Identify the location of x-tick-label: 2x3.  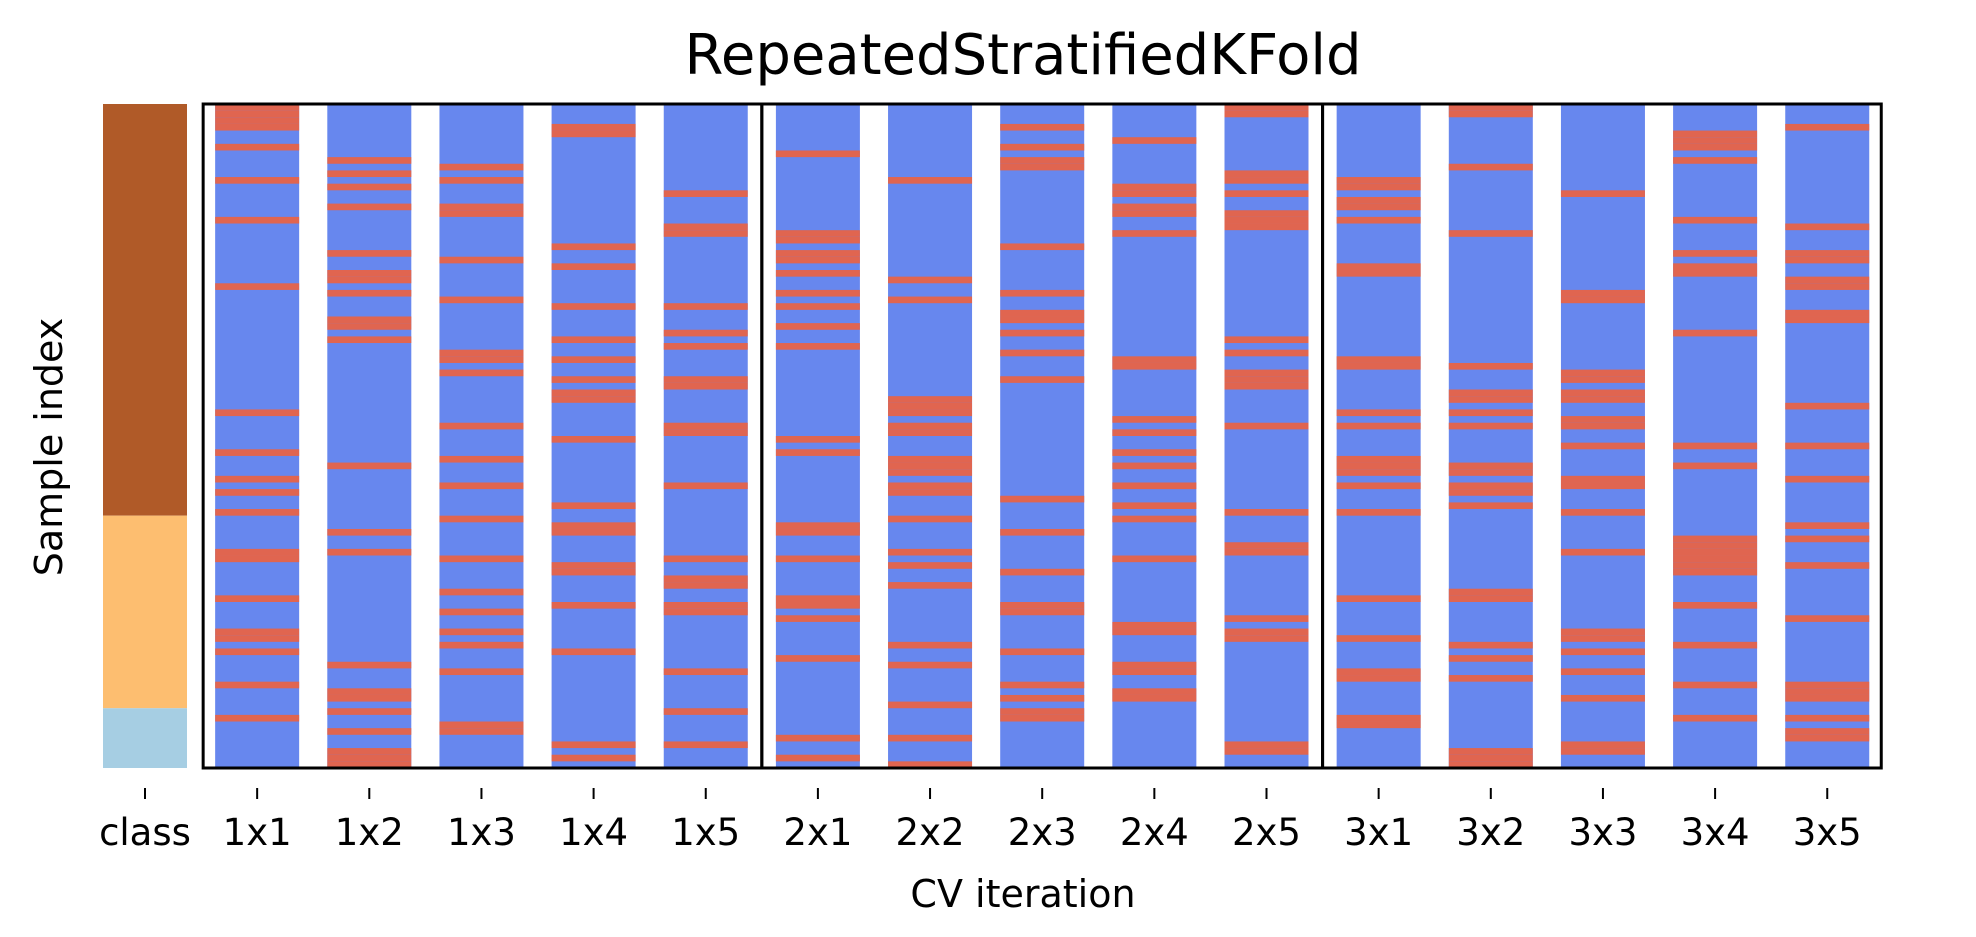
(1042, 832).